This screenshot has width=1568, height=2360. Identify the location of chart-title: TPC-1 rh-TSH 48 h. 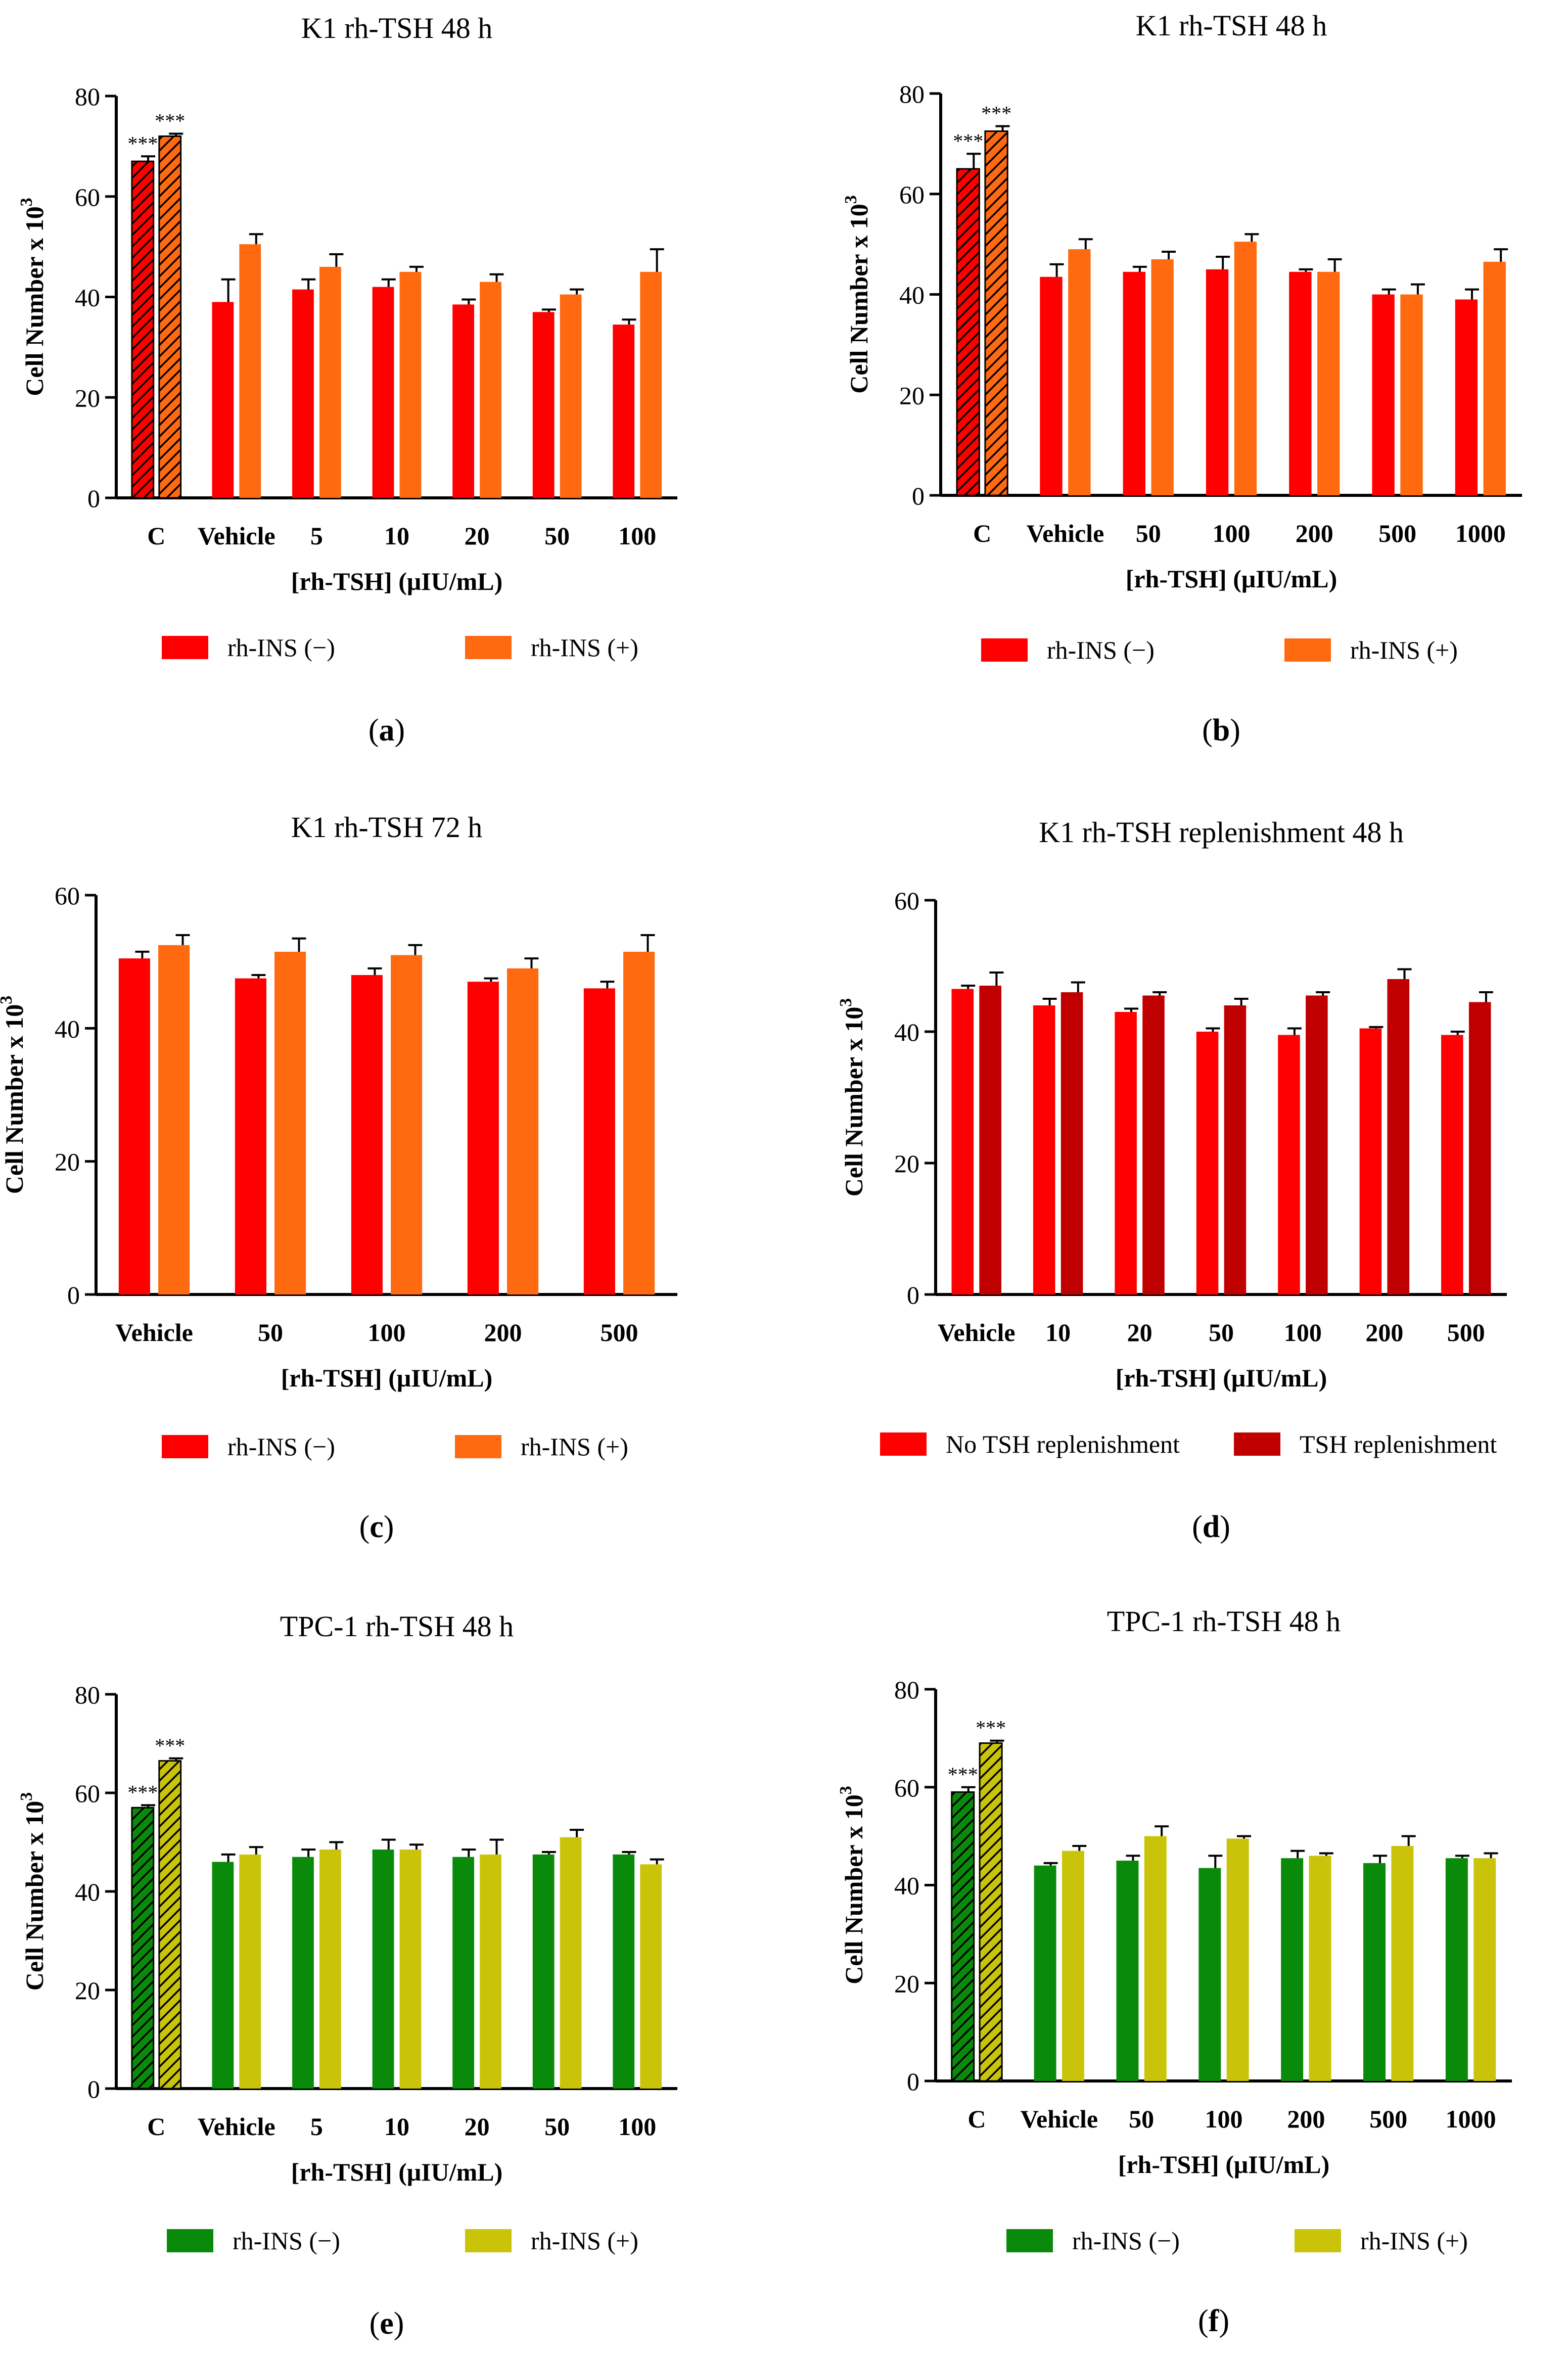
(1224, 1621).